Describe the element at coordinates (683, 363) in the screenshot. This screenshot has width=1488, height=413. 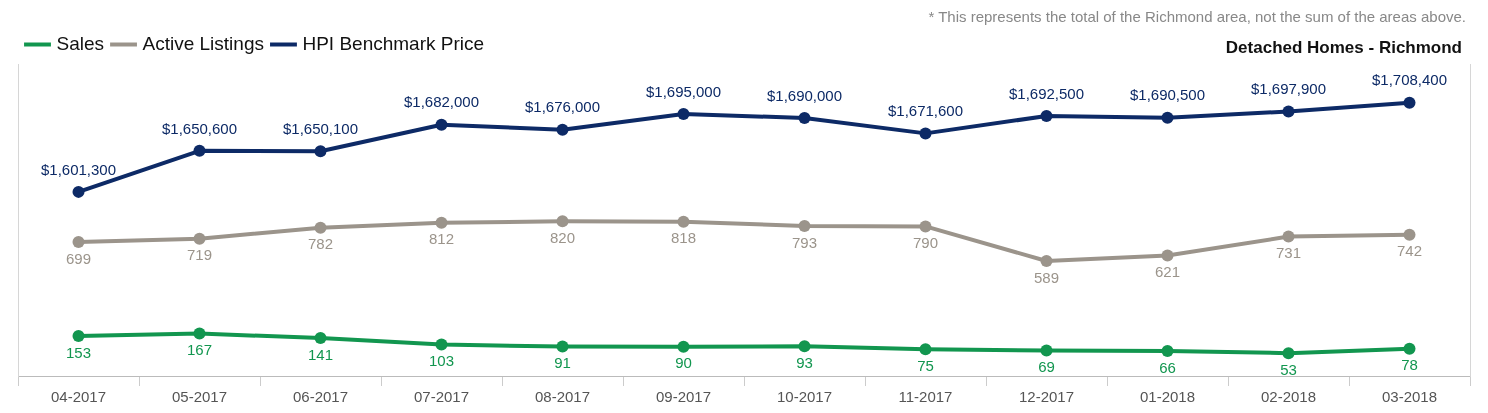
I see `data-label: 90` at that location.